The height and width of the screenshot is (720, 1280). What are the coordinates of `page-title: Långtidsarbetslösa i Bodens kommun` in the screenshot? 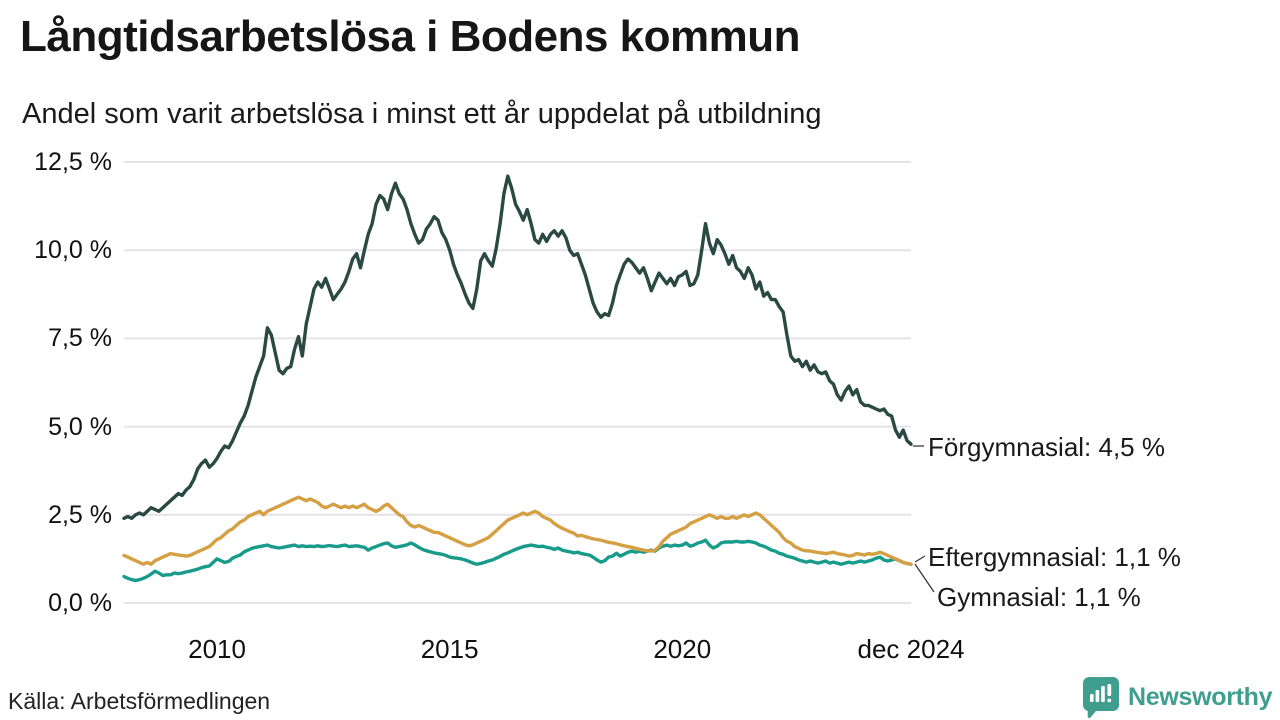 It's located at (410, 36).